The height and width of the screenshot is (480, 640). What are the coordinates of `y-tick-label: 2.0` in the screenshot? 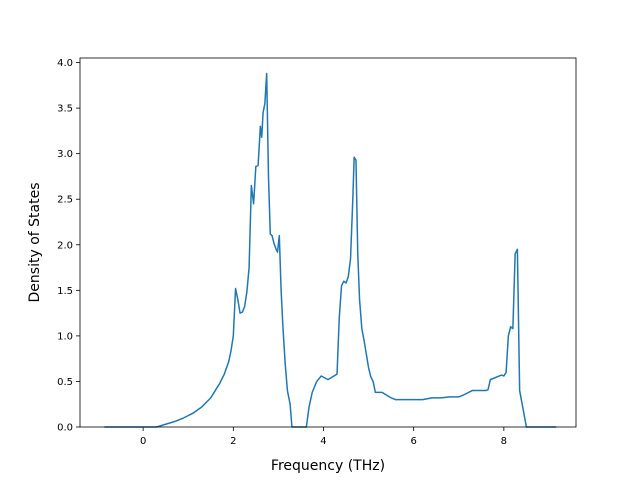 It's located at (65, 245).